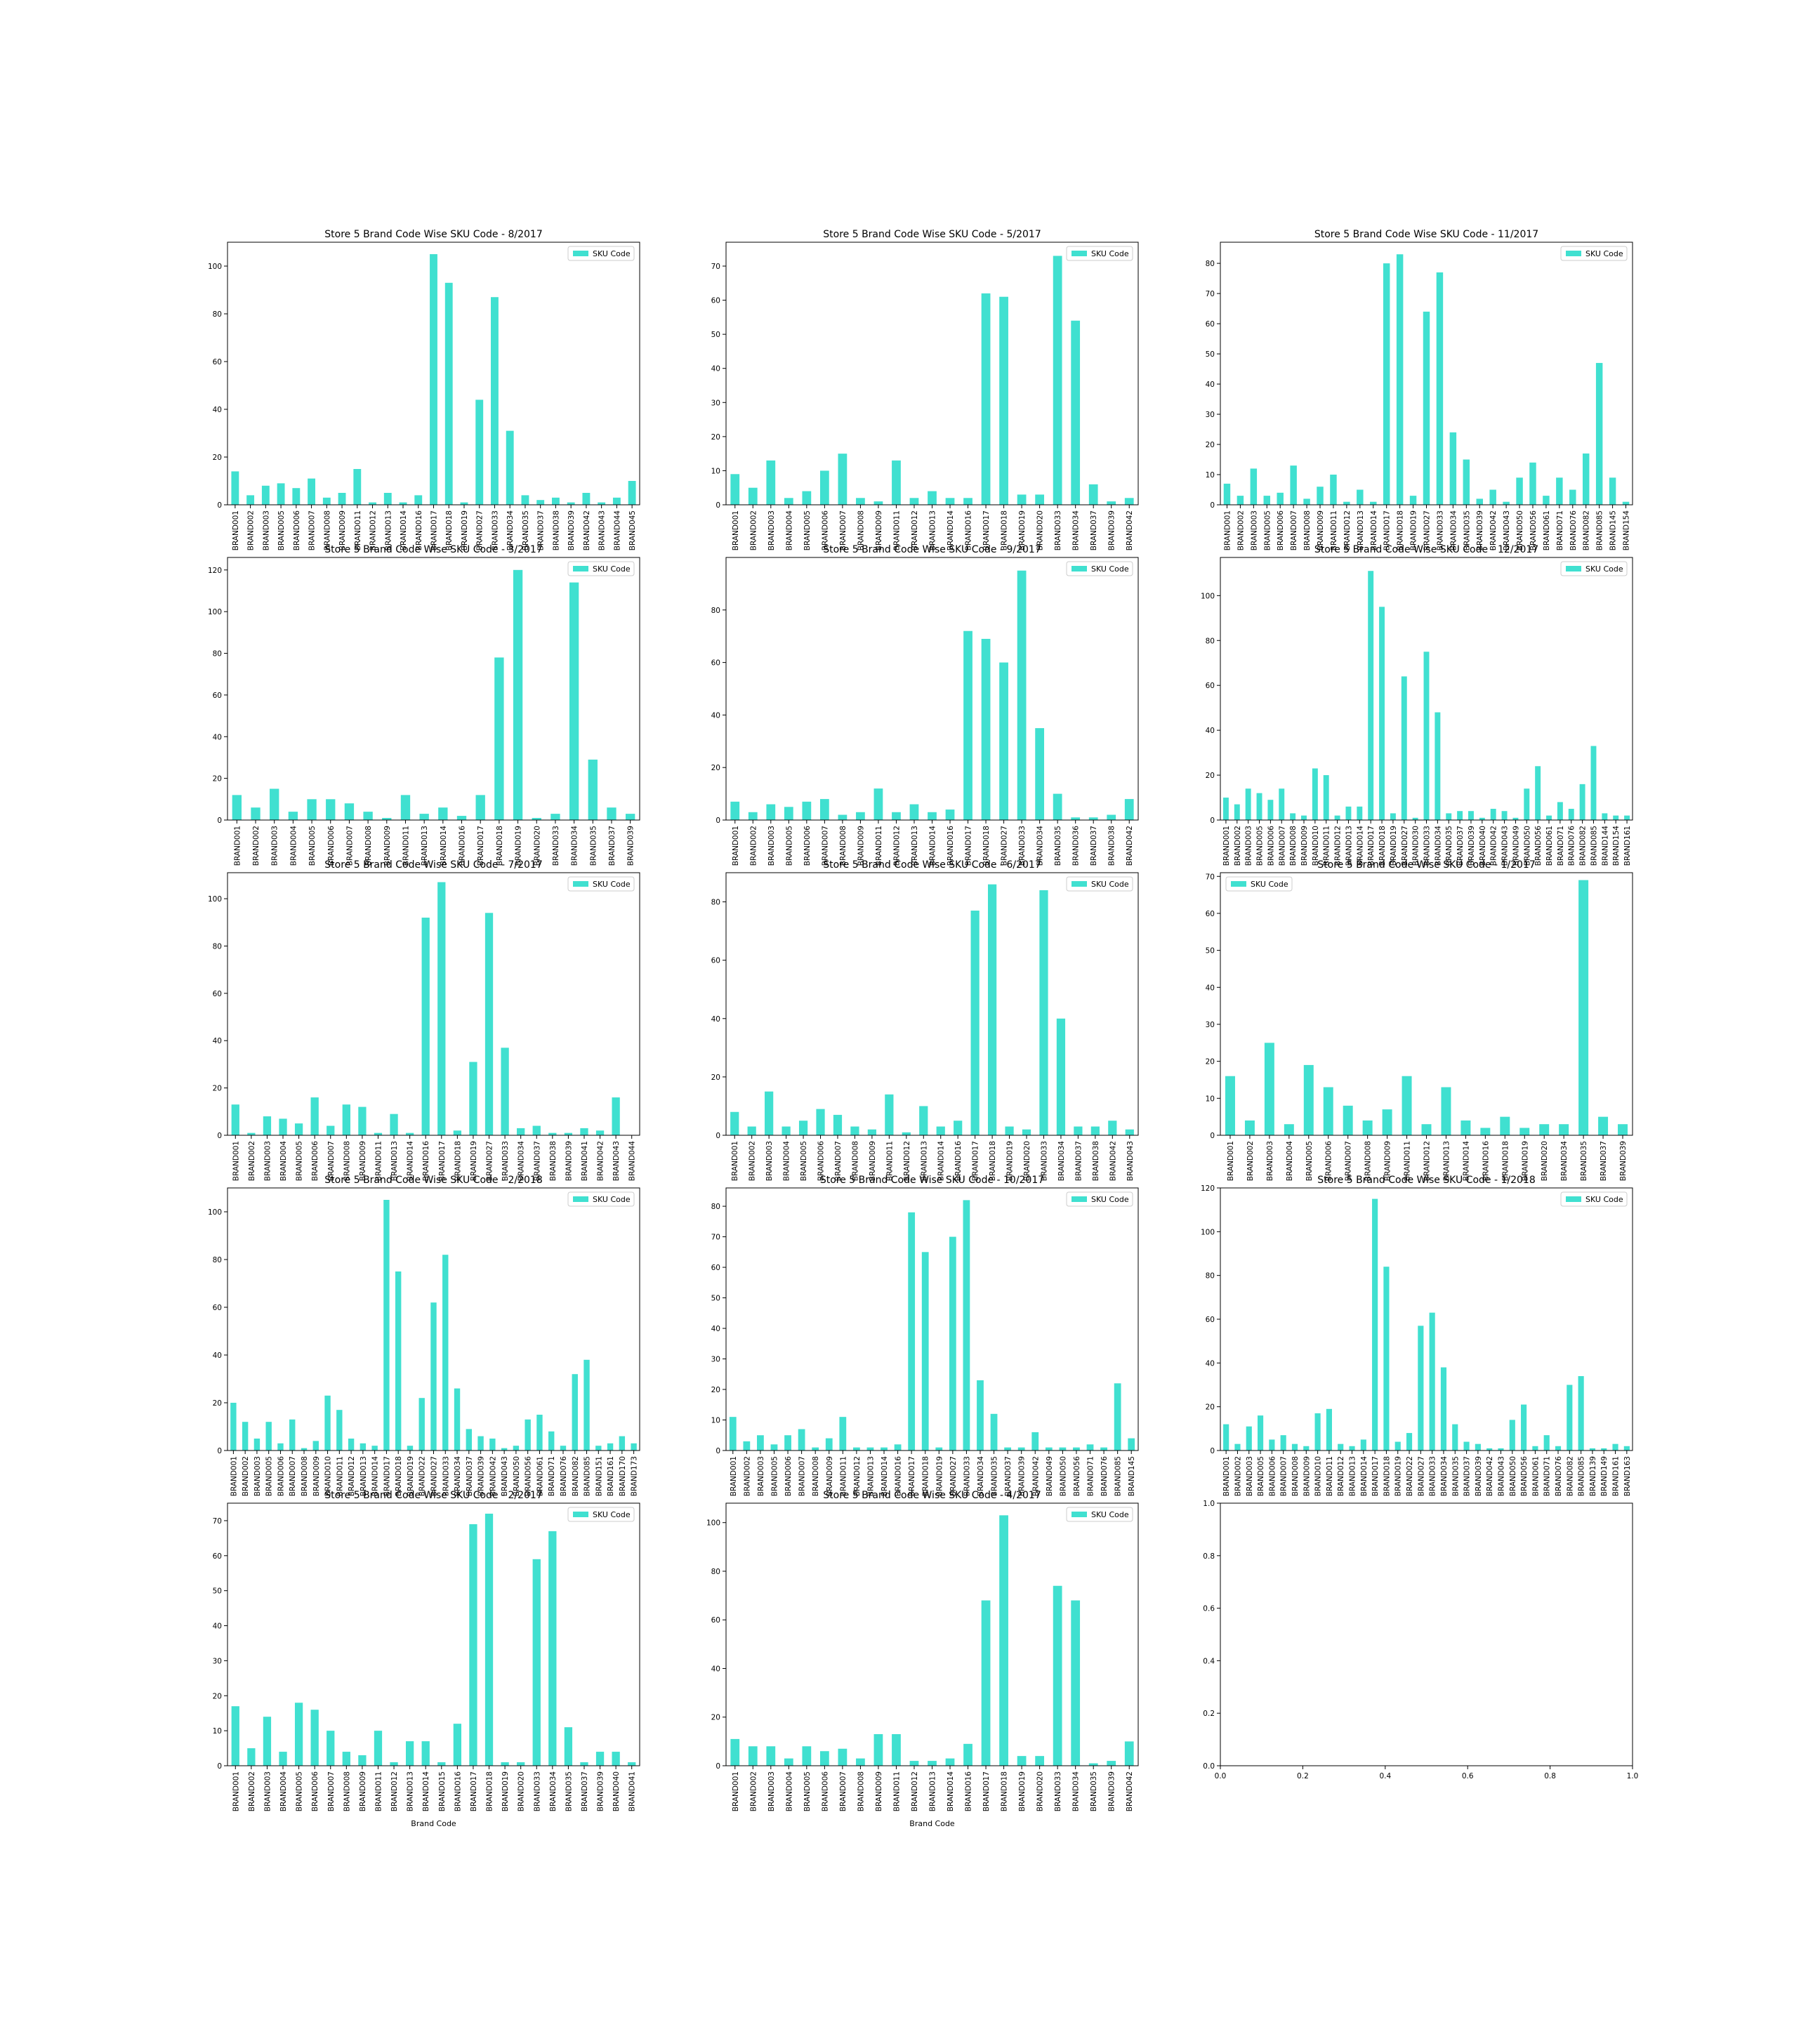  Describe the element at coordinates (1259, 884) in the screenshot. I see `legend: SKU Code` at that location.